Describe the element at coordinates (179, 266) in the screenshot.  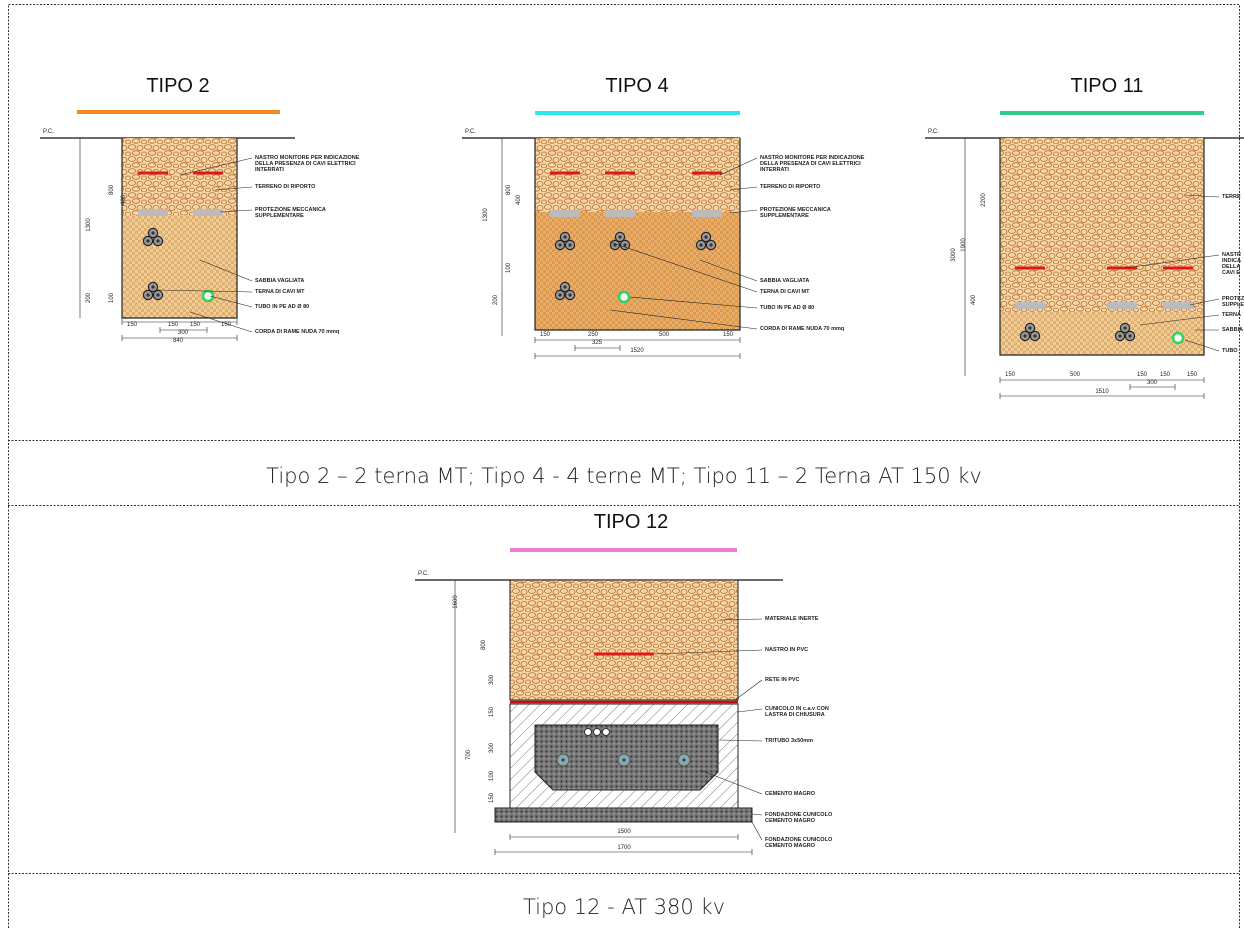
I see `sand` at that location.